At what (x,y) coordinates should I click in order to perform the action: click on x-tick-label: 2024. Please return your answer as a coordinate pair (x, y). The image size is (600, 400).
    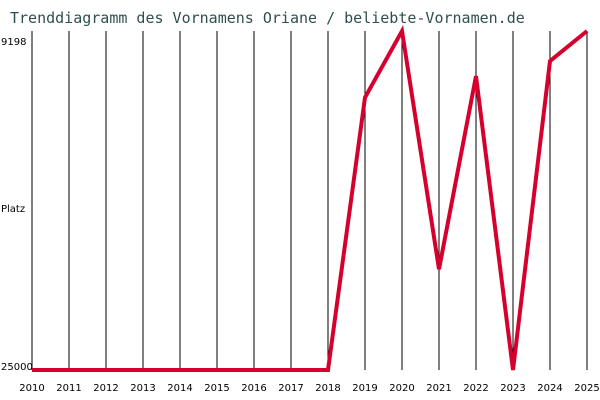
    Looking at the image, I should click on (549, 388).